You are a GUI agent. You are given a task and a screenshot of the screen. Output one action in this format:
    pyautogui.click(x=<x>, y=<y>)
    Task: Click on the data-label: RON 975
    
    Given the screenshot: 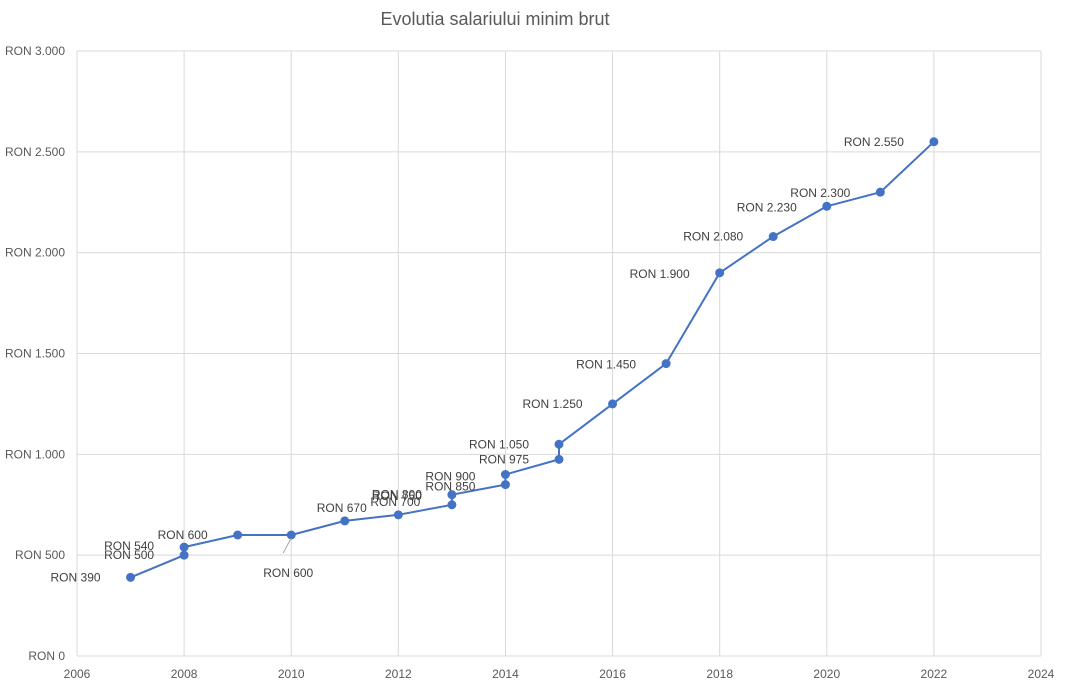 What is the action you would take?
    pyautogui.click(x=504, y=459)
    